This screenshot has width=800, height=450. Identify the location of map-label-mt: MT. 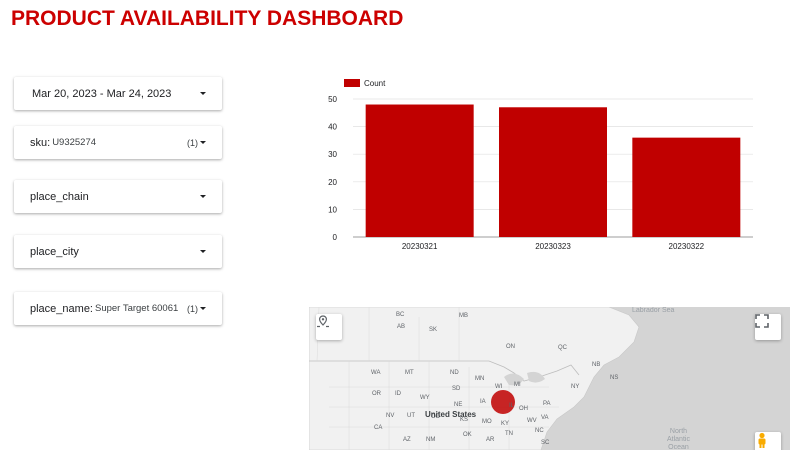
(409, 373).